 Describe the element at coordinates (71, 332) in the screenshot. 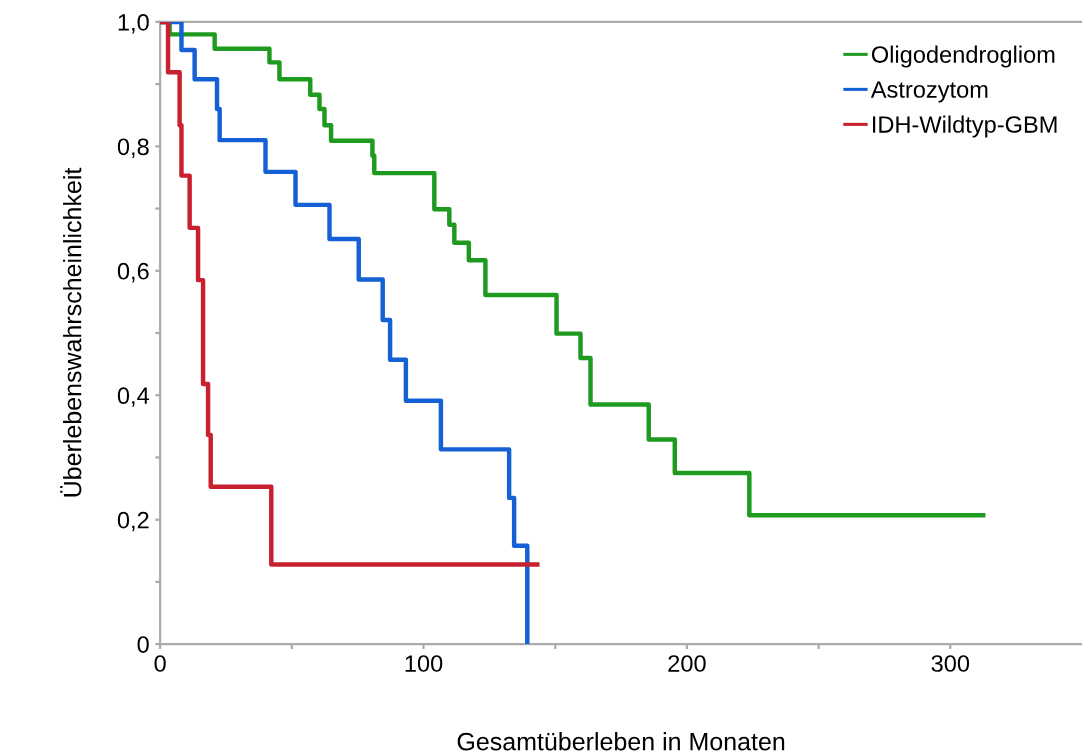

I see `y-axis-title: Überlebenswahrscheinlichkeit` at that location.